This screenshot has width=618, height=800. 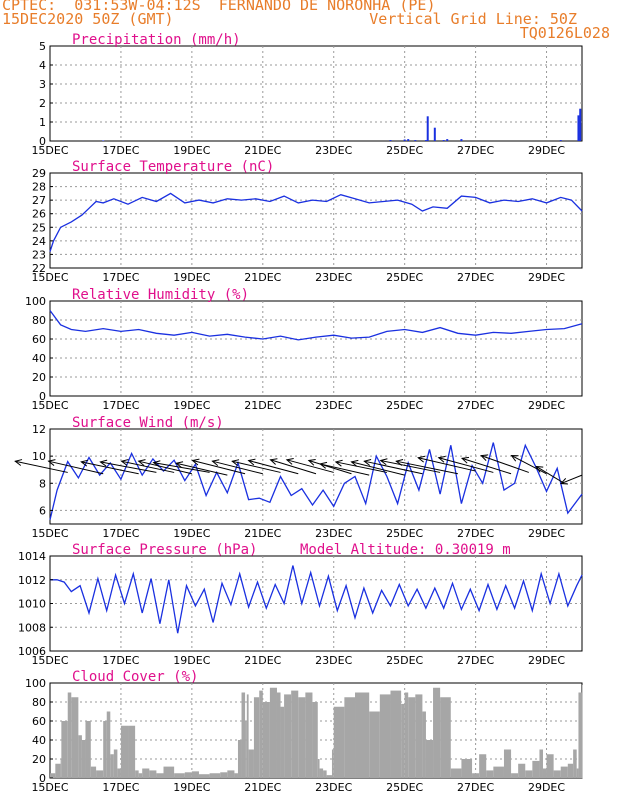 I want to click on y-tick-label: 1008, so click(x=32, y=627).